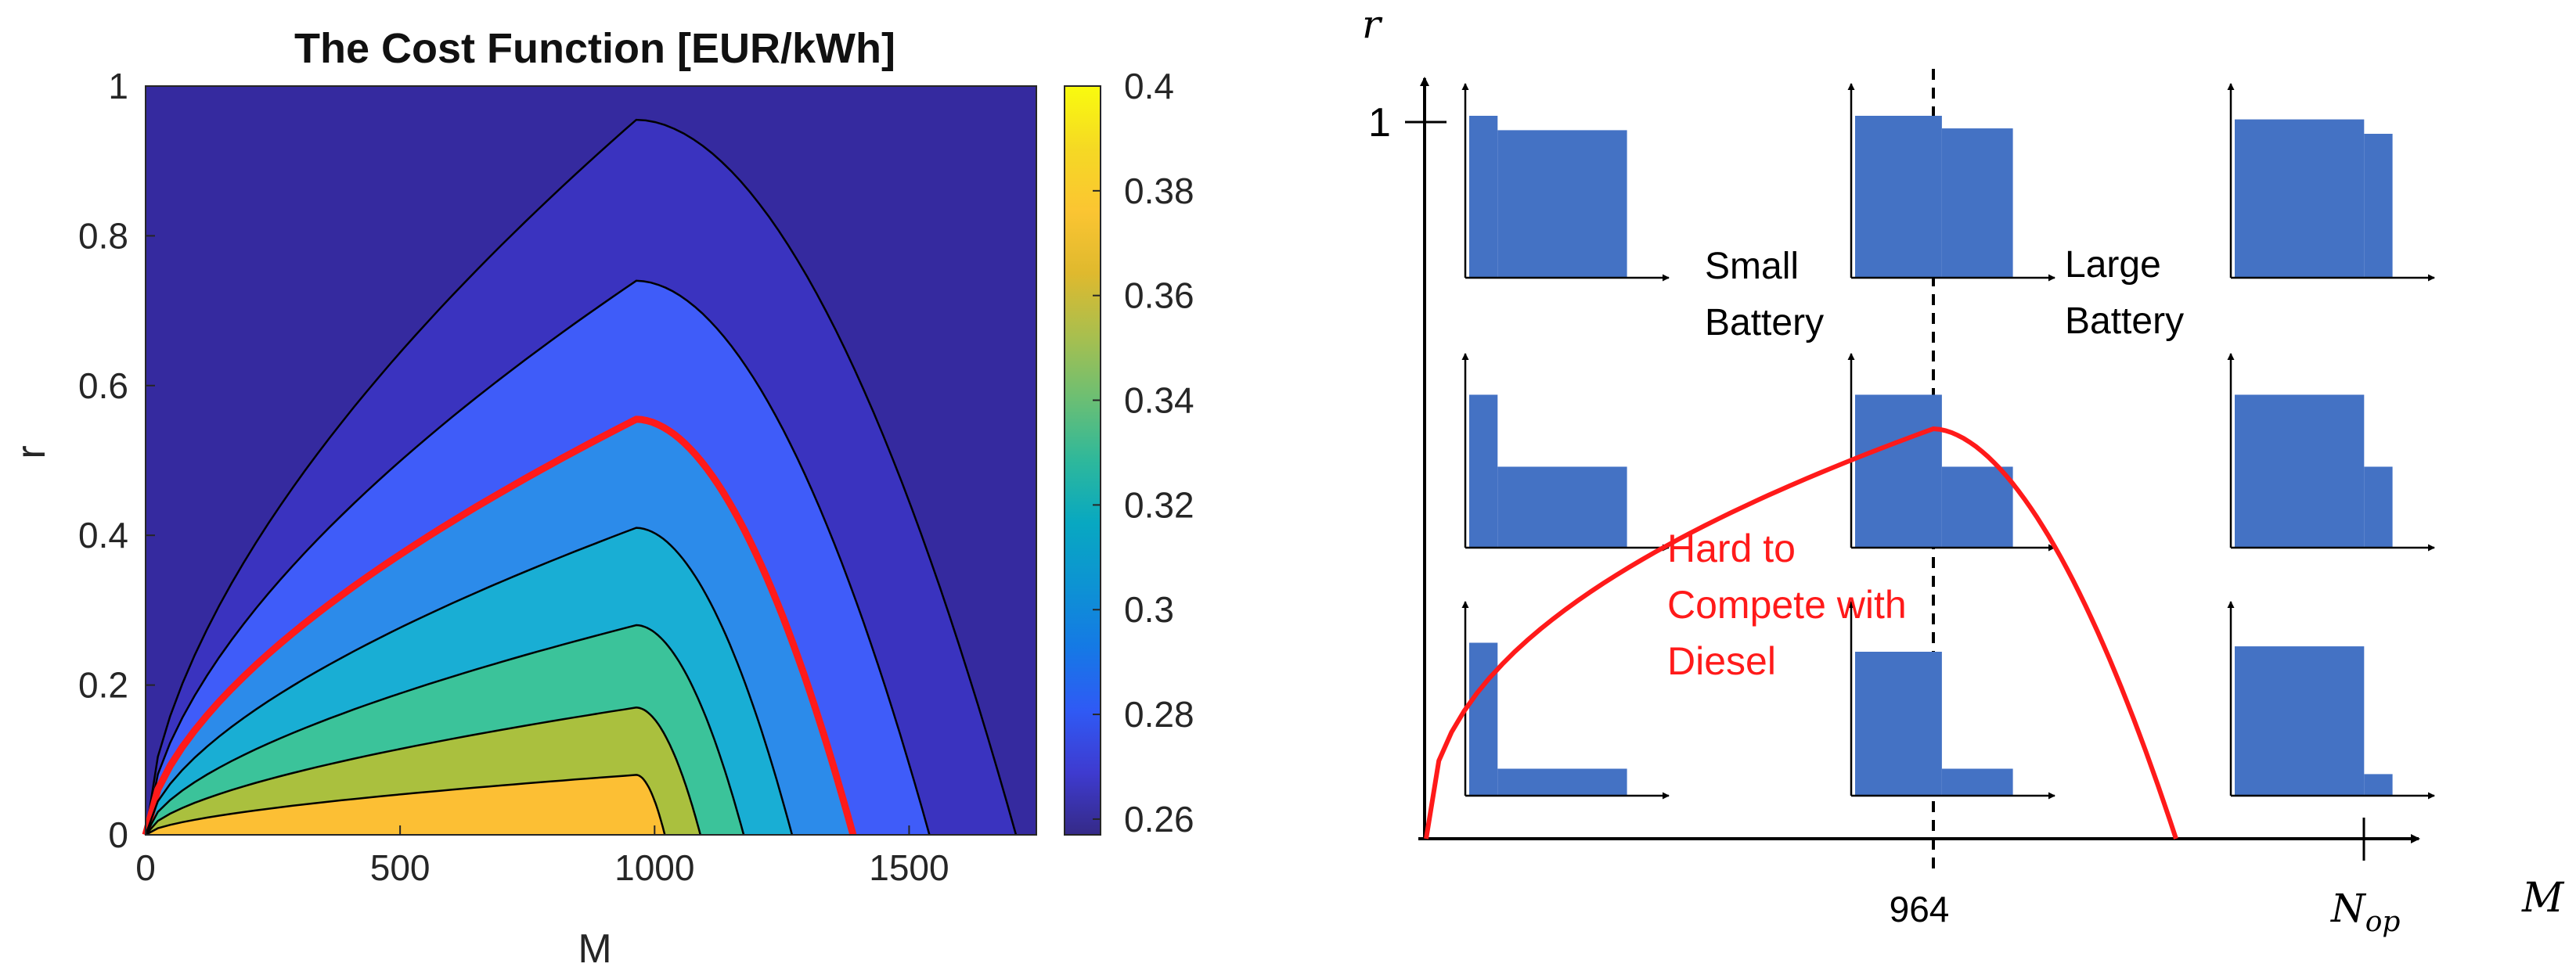  What do you see at coordinates (2365, 912) in the screenshot?
I see `nop-label: Nop` at bounding box center [2365, 912].